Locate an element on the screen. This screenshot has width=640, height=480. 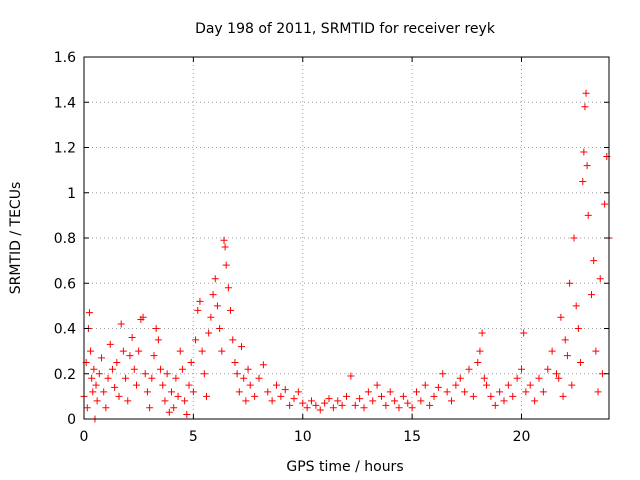
y-tick-label: 1.4 is located at coordinates (65, 103).